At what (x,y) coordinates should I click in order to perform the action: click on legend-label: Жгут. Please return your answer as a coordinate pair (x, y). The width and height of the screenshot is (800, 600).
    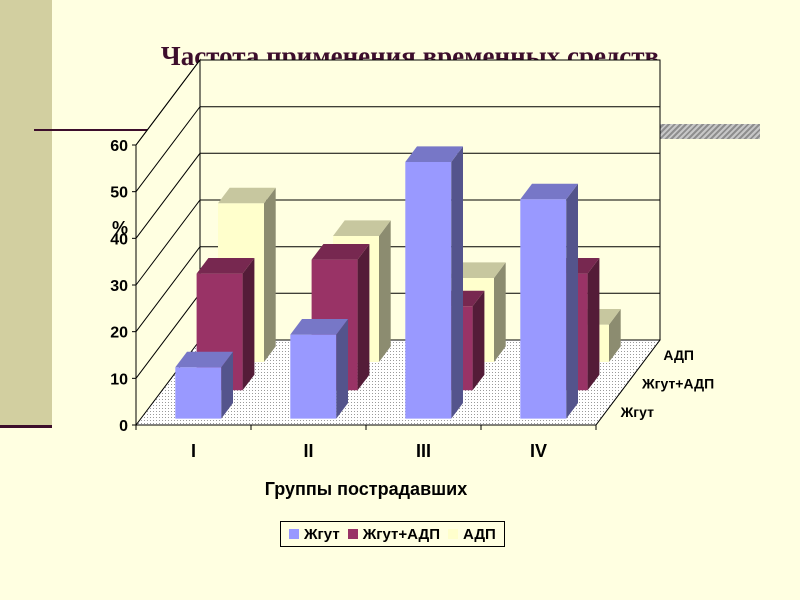
    Looking at the image, I should click on (322, 534).